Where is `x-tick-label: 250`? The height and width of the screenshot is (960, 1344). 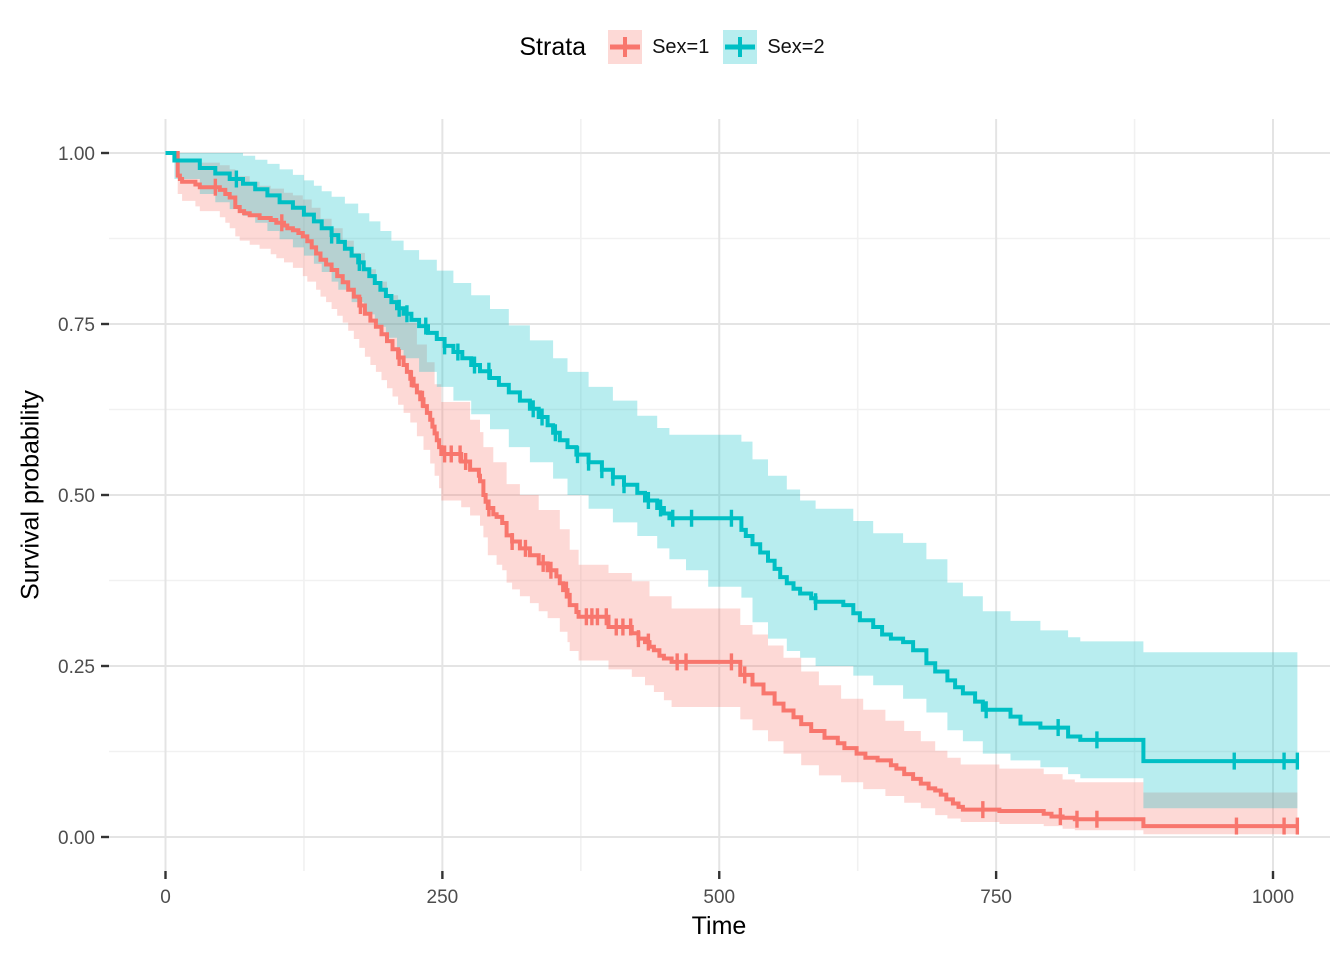
x-tick-label: 250 is located at coordinates (443, 897).